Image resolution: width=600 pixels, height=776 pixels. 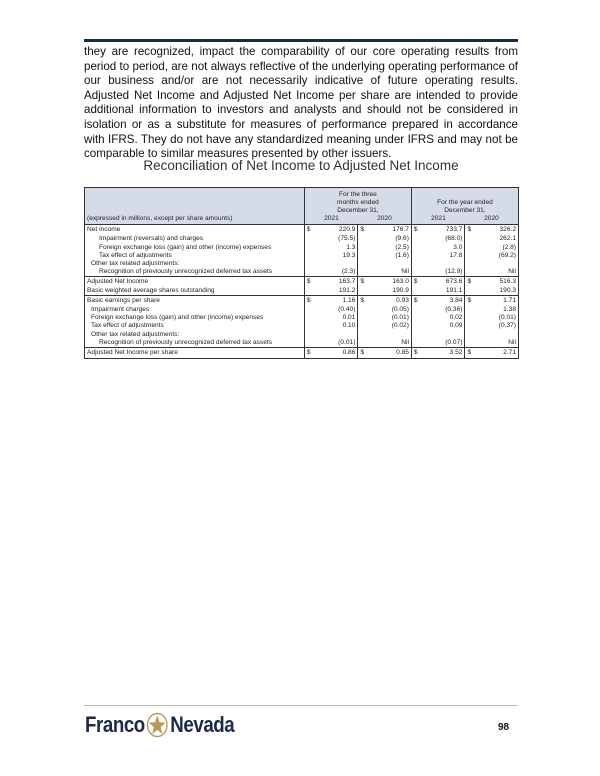 What do you see at coordinates (194, 230) in the screenshot?
I see `row-label: Net income` at bounding box center [194, 230].